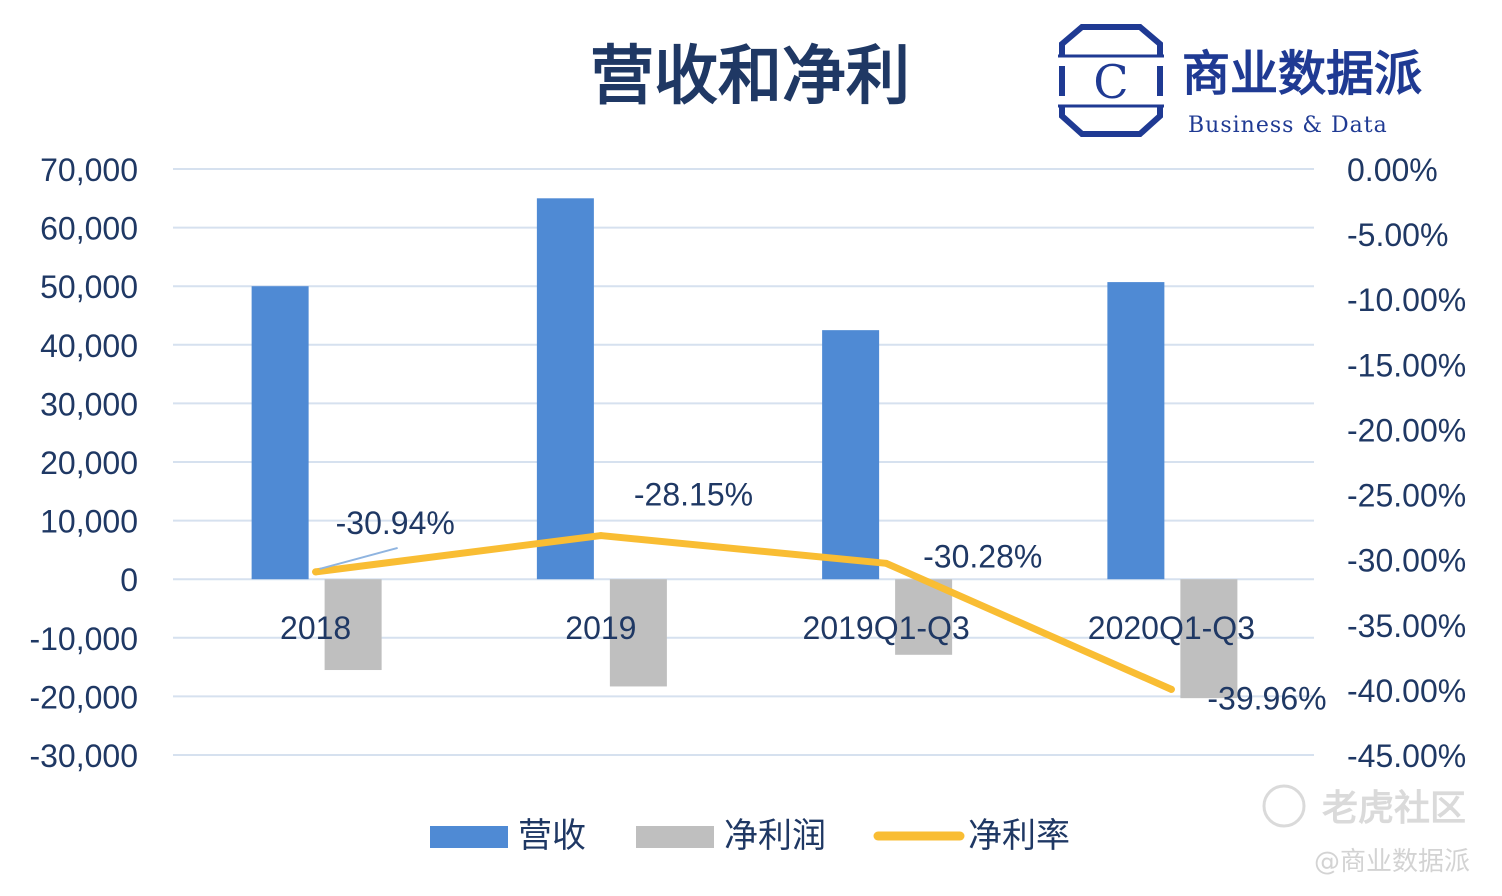 The image size is (1502, 896). I want to click on watermark-handle: @商业数据派, so click(1392, 862).